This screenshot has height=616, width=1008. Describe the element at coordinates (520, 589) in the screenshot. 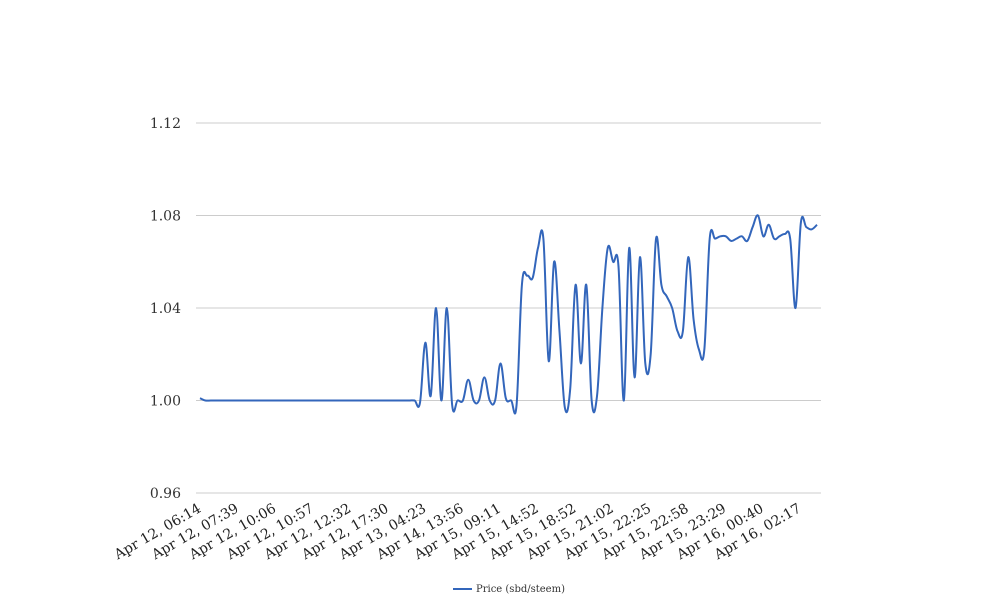

I see `legend-label-price: Price (sbd/steem)` at that location.